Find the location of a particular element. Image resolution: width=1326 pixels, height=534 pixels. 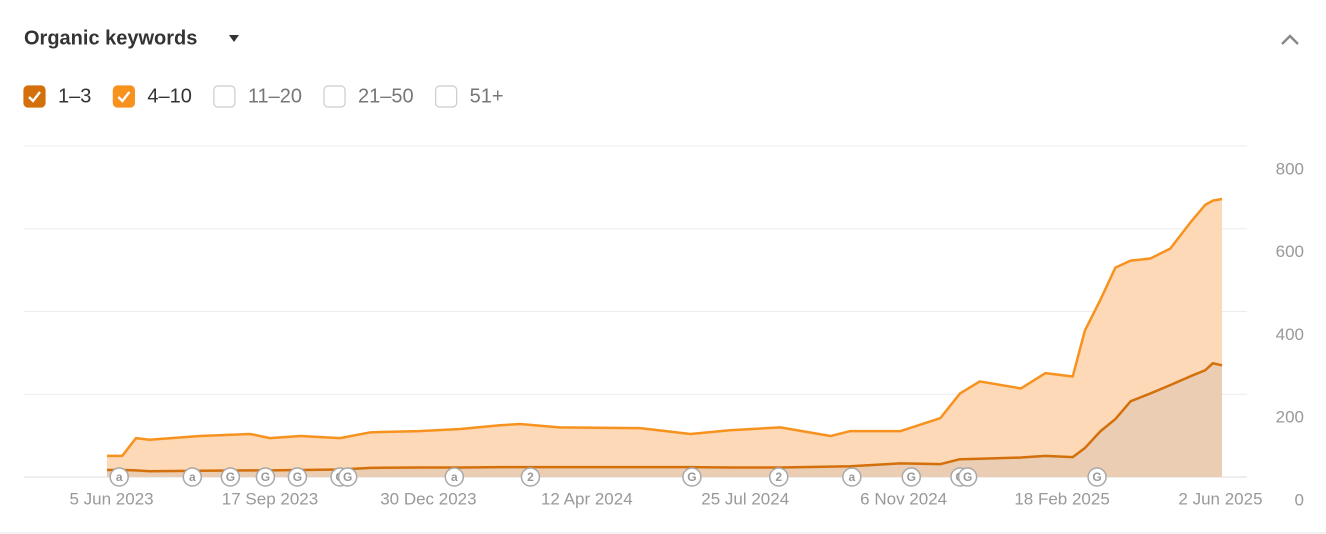

x-tick-label: 12 Apr 2024 is located at coordinates (587, 498).